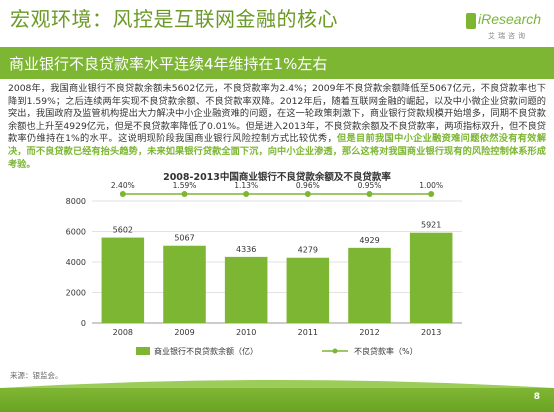  I want to click on rate-label: 1.59%, so click(185, 185).